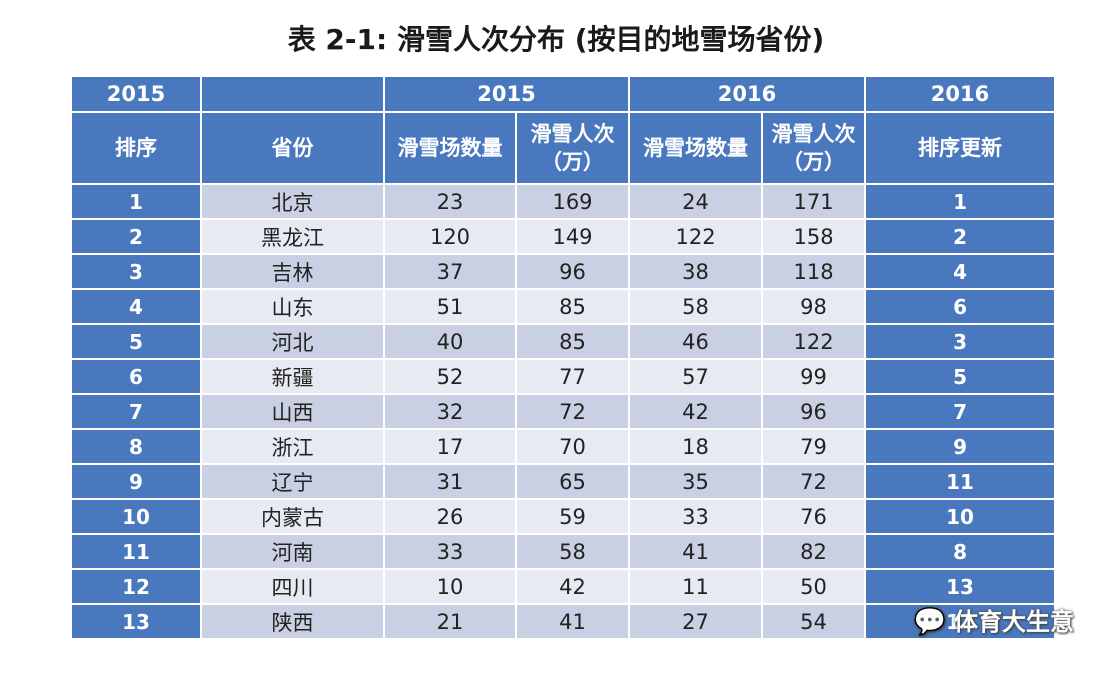  What do you see at coordinates (960, 376) in the screenshot?
I see `new-rank-cell: 5` at bounding box center [960, 376].